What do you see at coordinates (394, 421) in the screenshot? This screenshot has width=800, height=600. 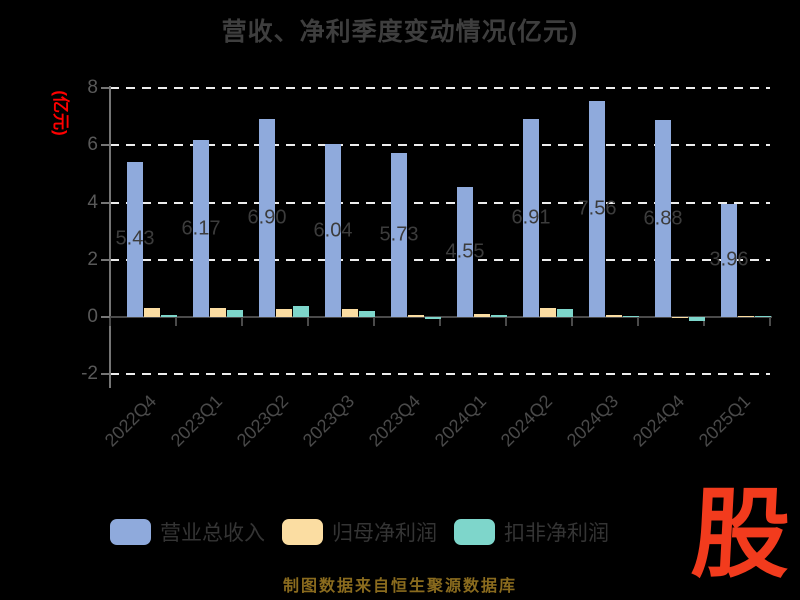 I see `x-axis-label: 2023Q4` at bounding box center [394, 421].